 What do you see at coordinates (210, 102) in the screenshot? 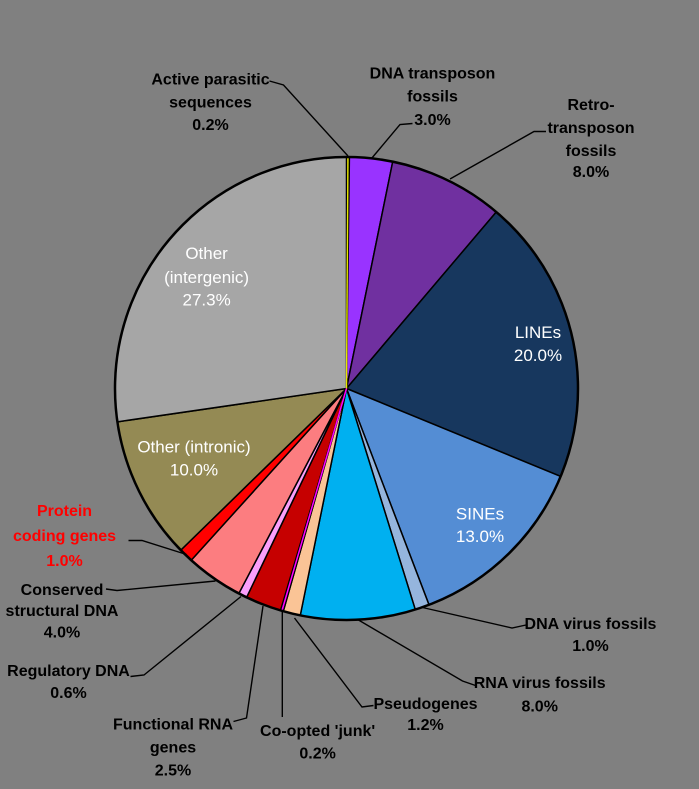
I see `svg-text: sequences` at bounding box center [210, 102].